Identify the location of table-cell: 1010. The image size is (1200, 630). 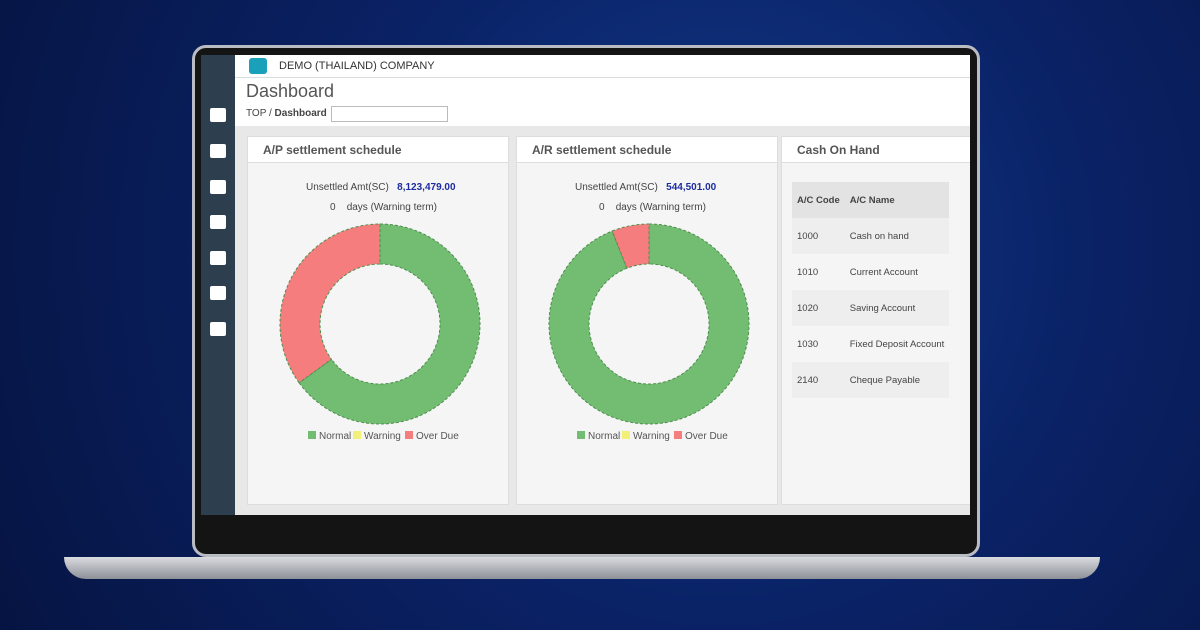
(808, 272).